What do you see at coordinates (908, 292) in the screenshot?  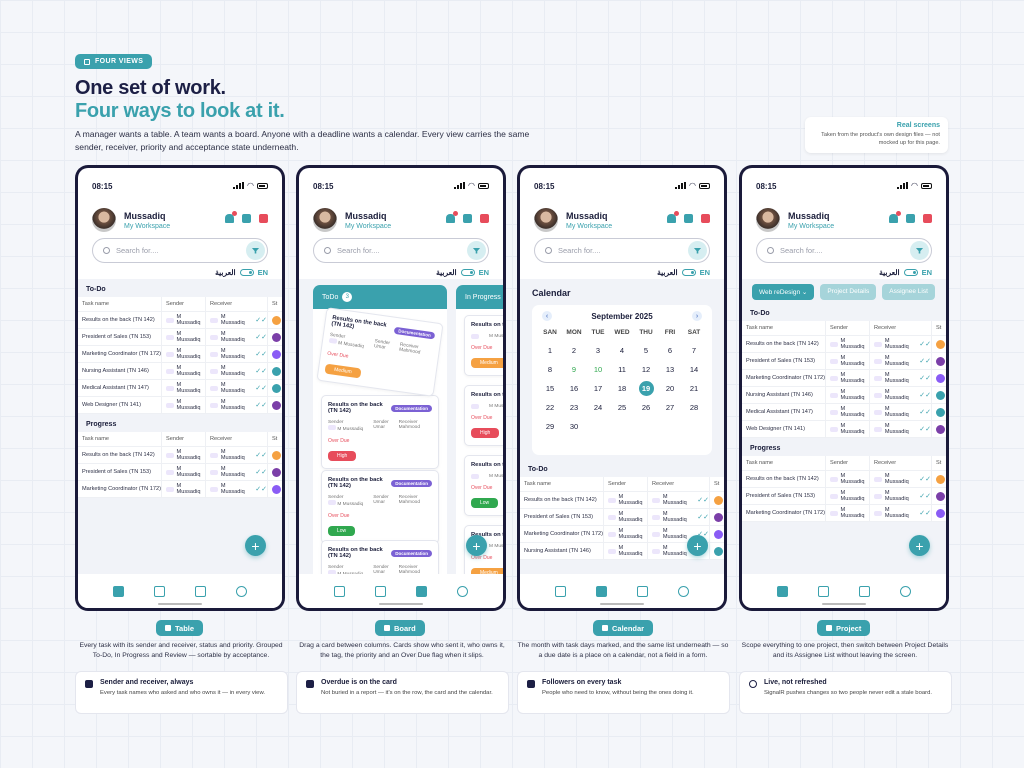 I see `assignee-list-button: Assignee List` at bounding box center [908, 292].